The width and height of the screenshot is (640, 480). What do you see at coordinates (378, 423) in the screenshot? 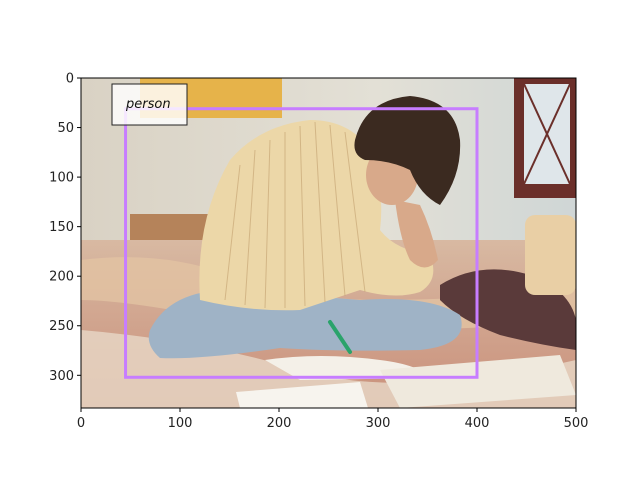
I see `x-tick-label: 300` at bounding box center [378, 423].